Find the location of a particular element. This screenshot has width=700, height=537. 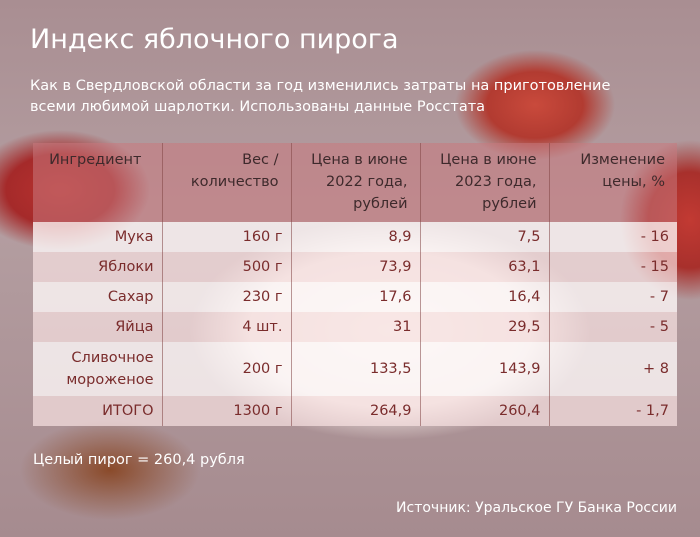

cell: 133,5 is located at coordinates (355, 369).